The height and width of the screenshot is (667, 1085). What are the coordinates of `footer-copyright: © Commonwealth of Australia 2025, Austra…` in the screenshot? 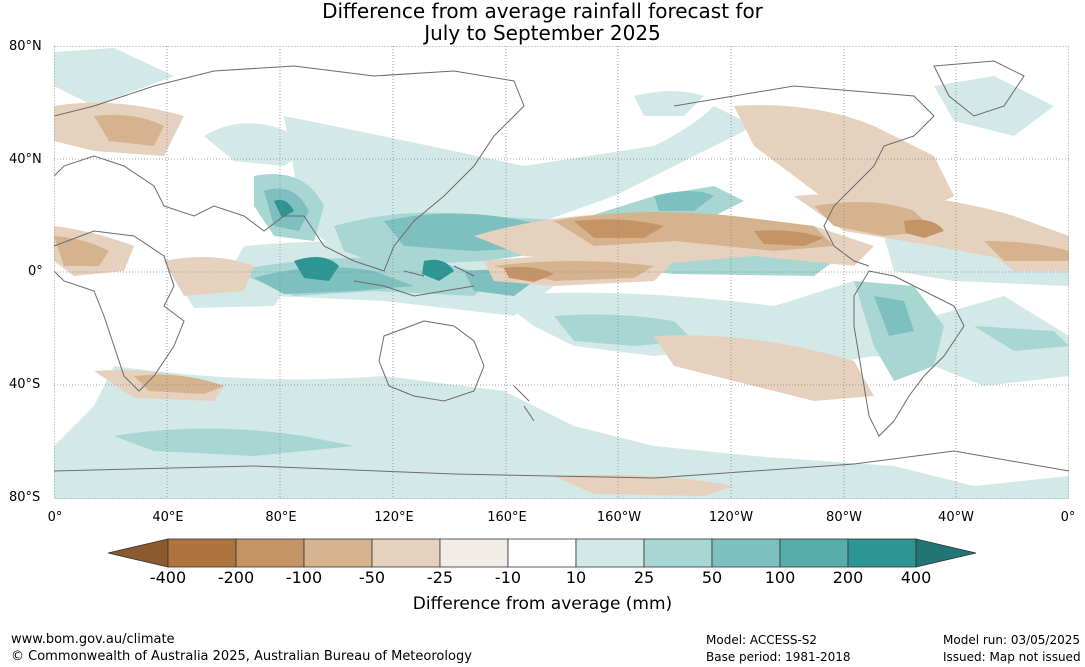 It's located at (241, 656).